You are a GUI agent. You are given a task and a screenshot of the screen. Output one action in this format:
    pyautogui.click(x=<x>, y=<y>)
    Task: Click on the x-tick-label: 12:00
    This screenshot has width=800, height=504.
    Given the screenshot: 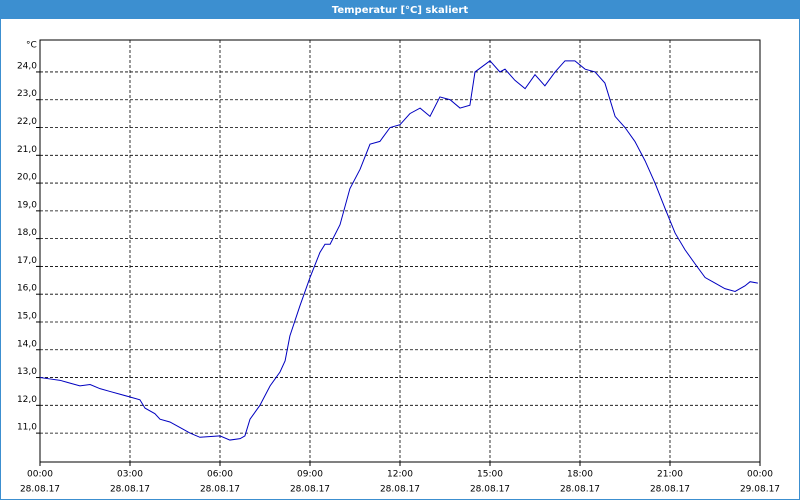 What is the action you would take?
    pyautogui.click(x=400, y=475)
    